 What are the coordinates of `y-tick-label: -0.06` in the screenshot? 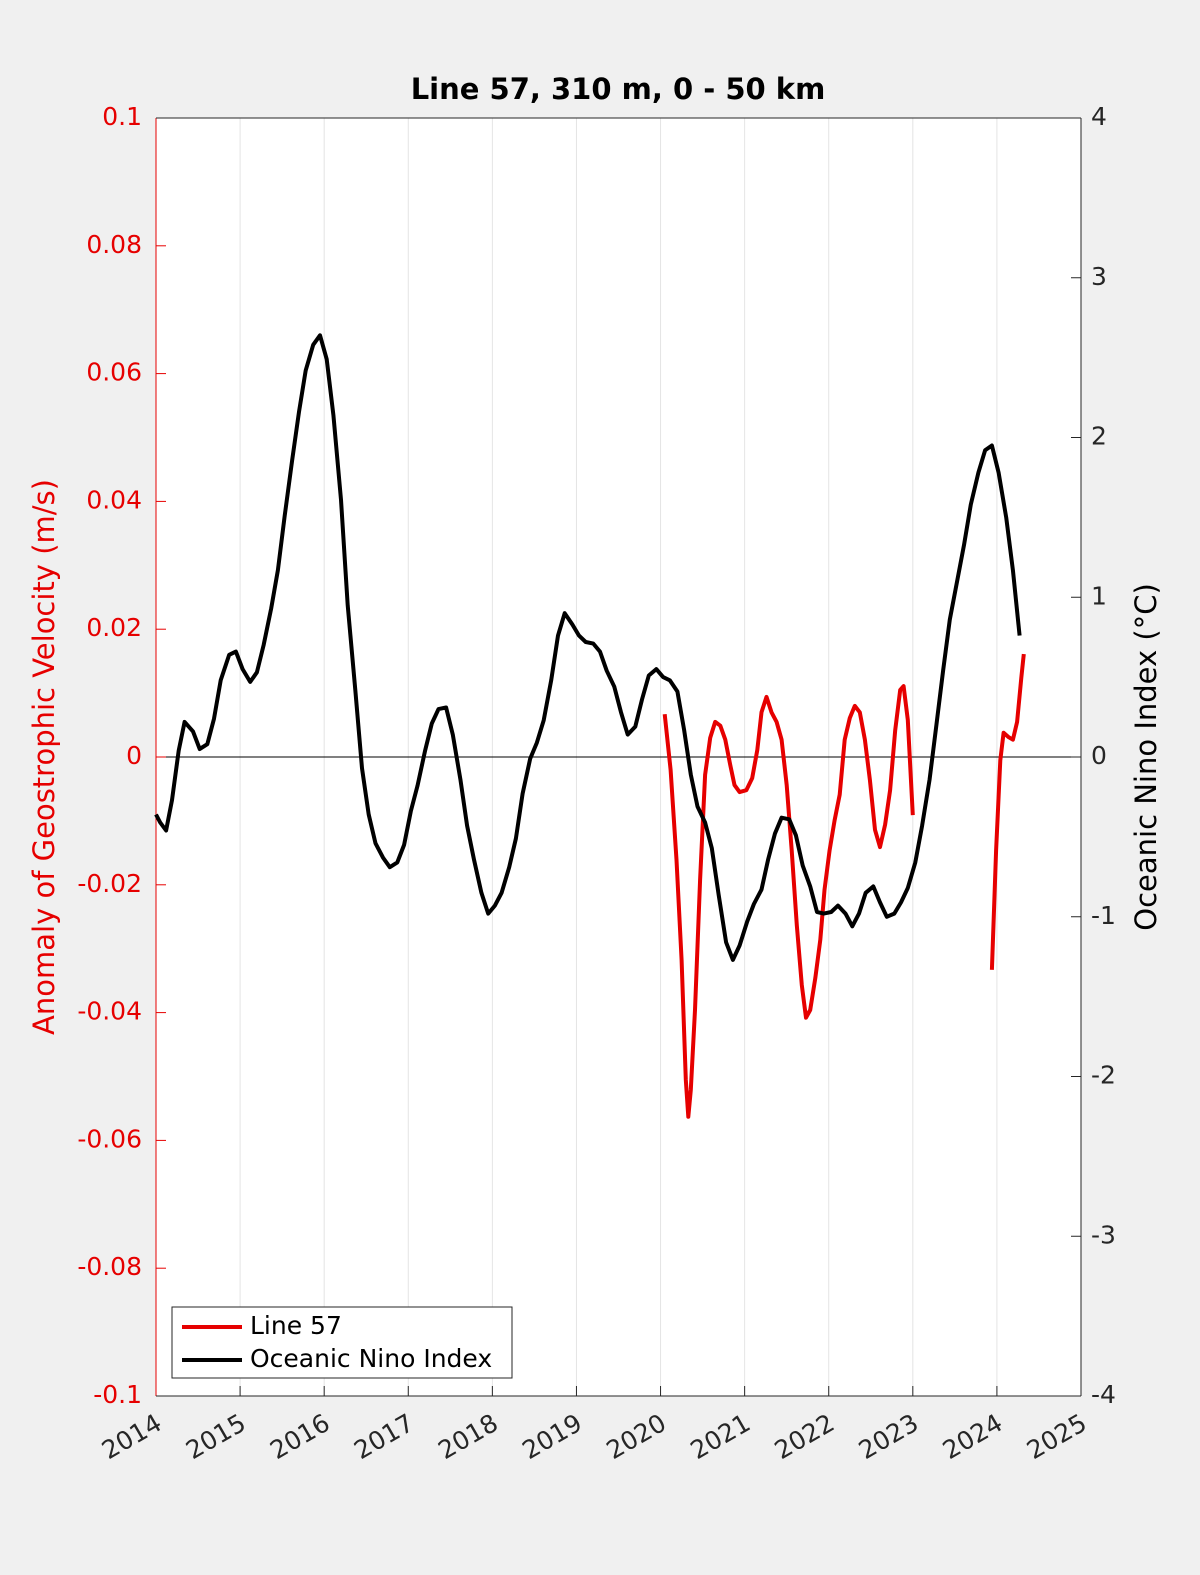 It's located at (109, 1138).